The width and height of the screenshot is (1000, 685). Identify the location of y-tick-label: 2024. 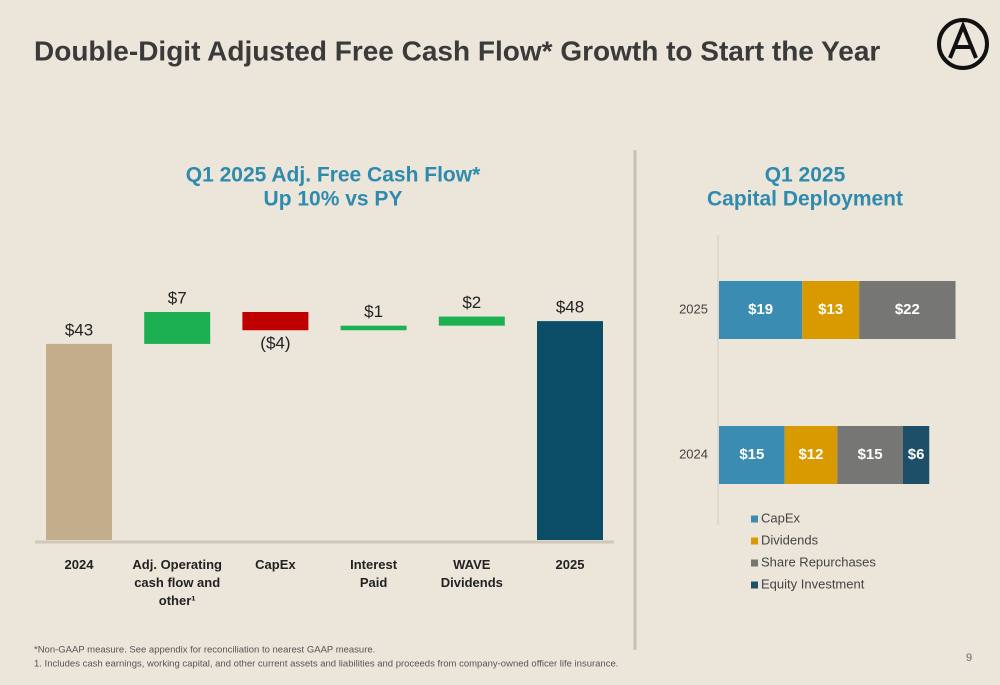
(693, 453).